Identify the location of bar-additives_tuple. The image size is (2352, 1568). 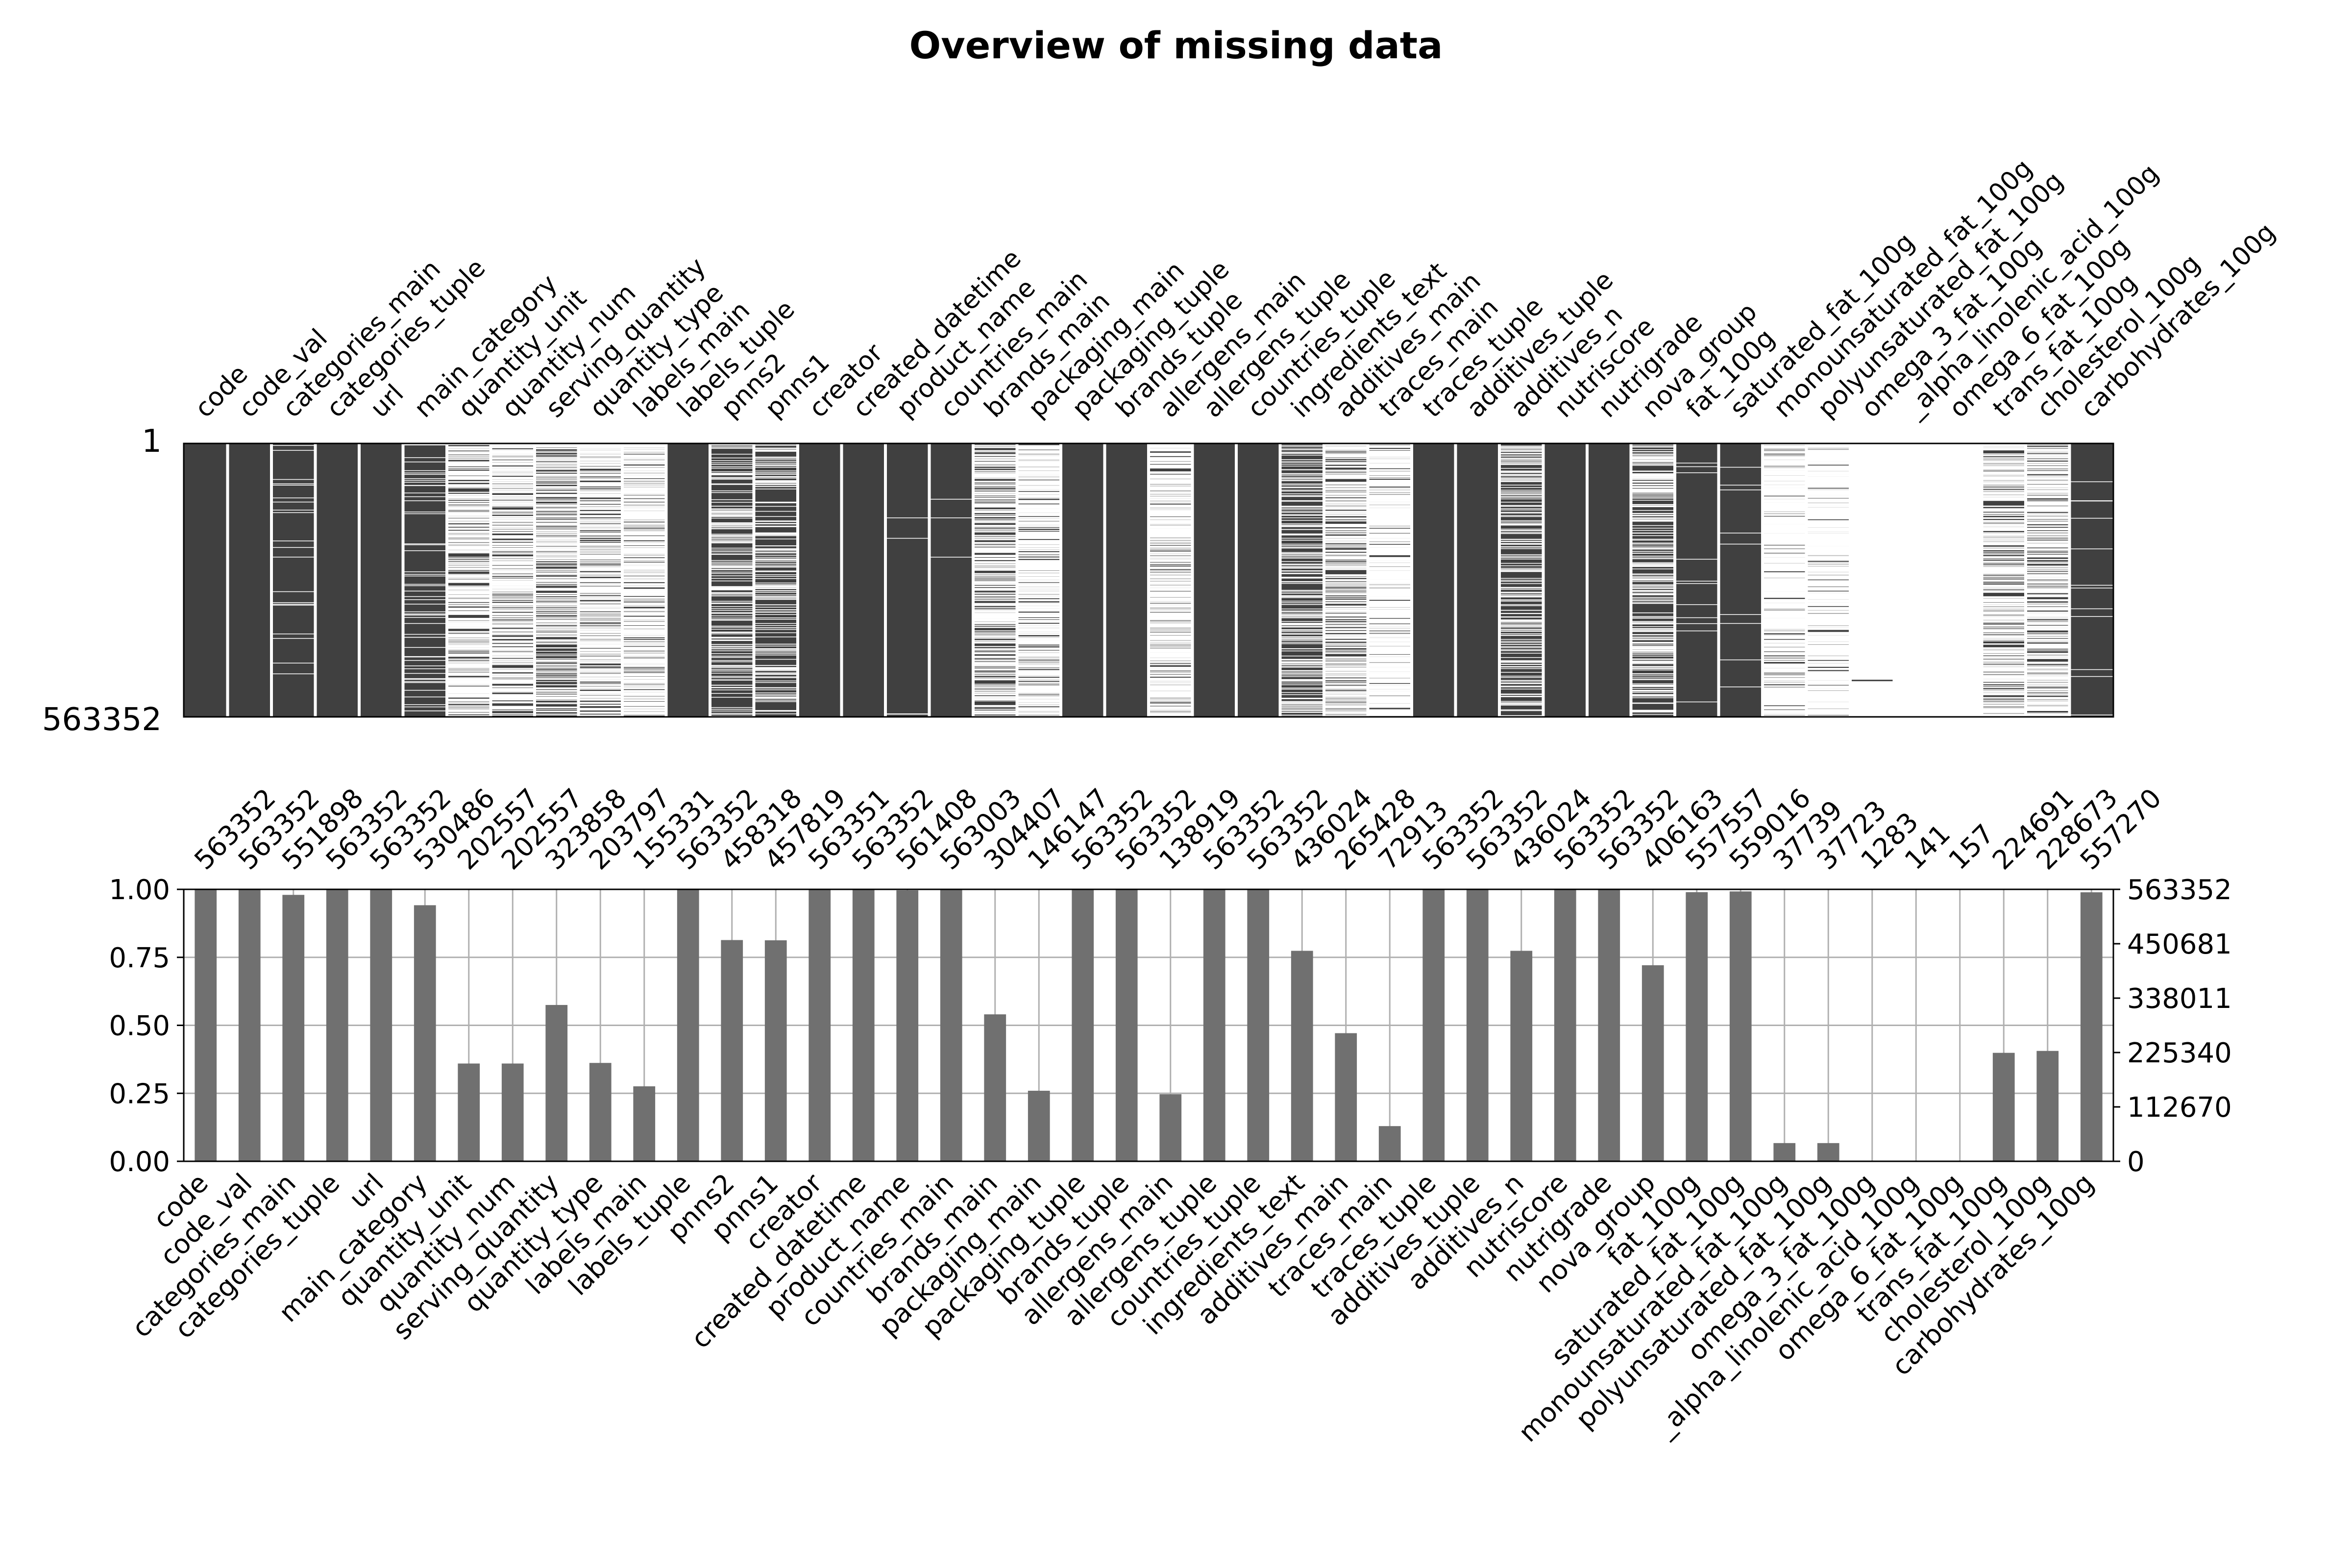
(1477, 1025).